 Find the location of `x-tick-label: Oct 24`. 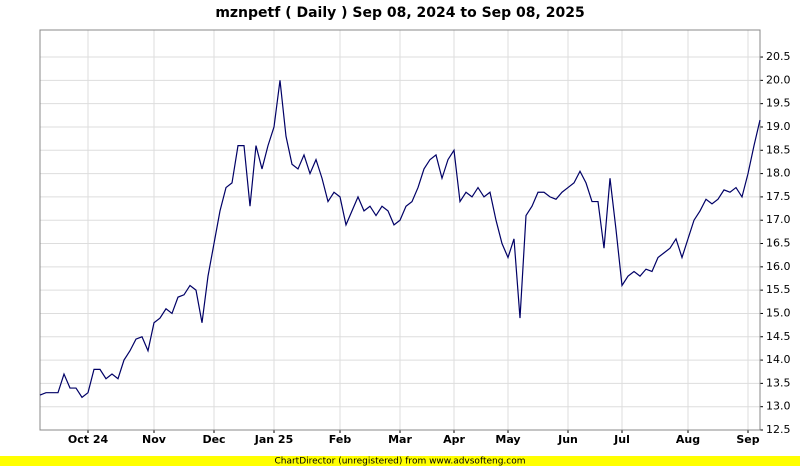

x-tick-label: Oct 24 is located at coordinates (88, 439).